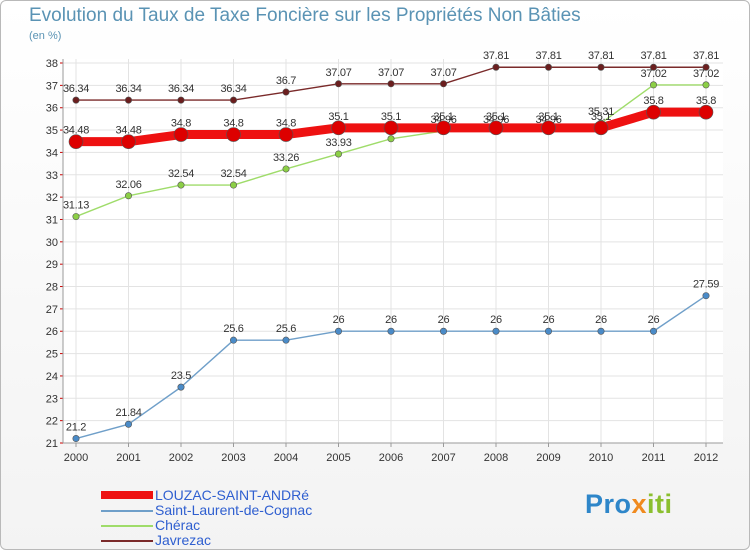 The image size is (750, 550). I want to click on data-label-ch-rac: 31.13, so click(76, 206).